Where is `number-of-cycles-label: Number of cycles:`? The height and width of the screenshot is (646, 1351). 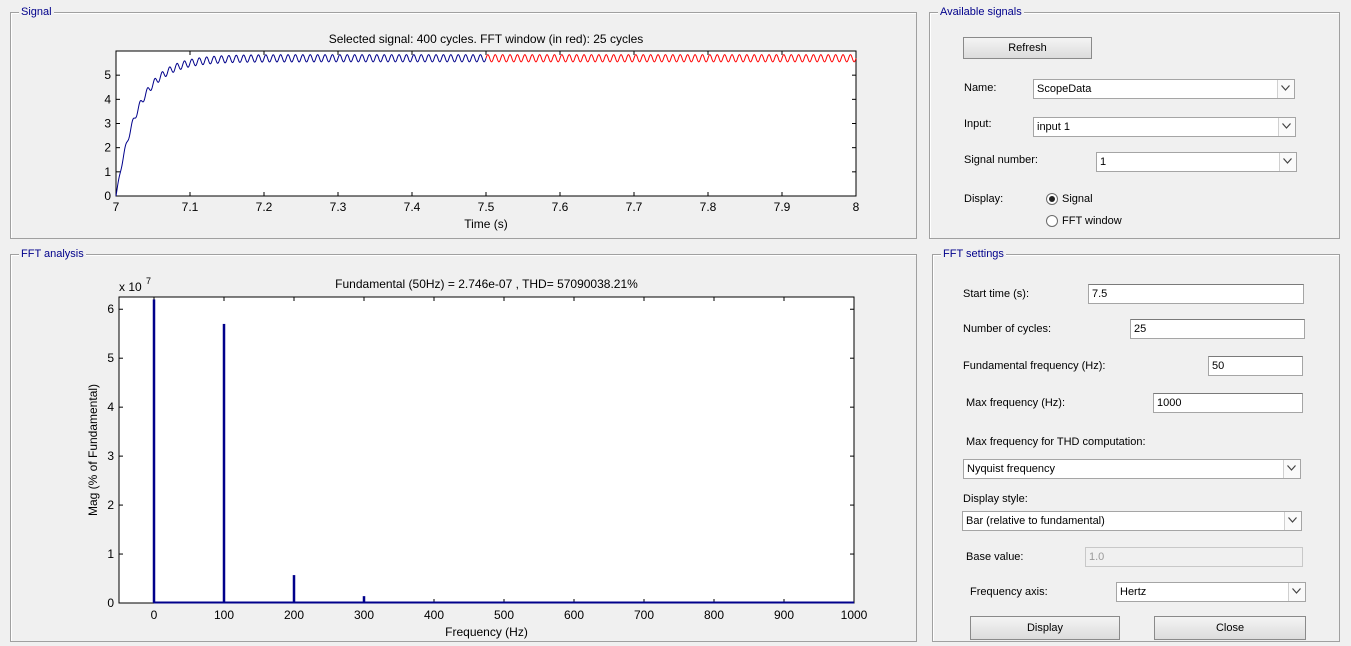 number-of-cycles-label: Number of cycles: is located at coordinates (1007, 329).